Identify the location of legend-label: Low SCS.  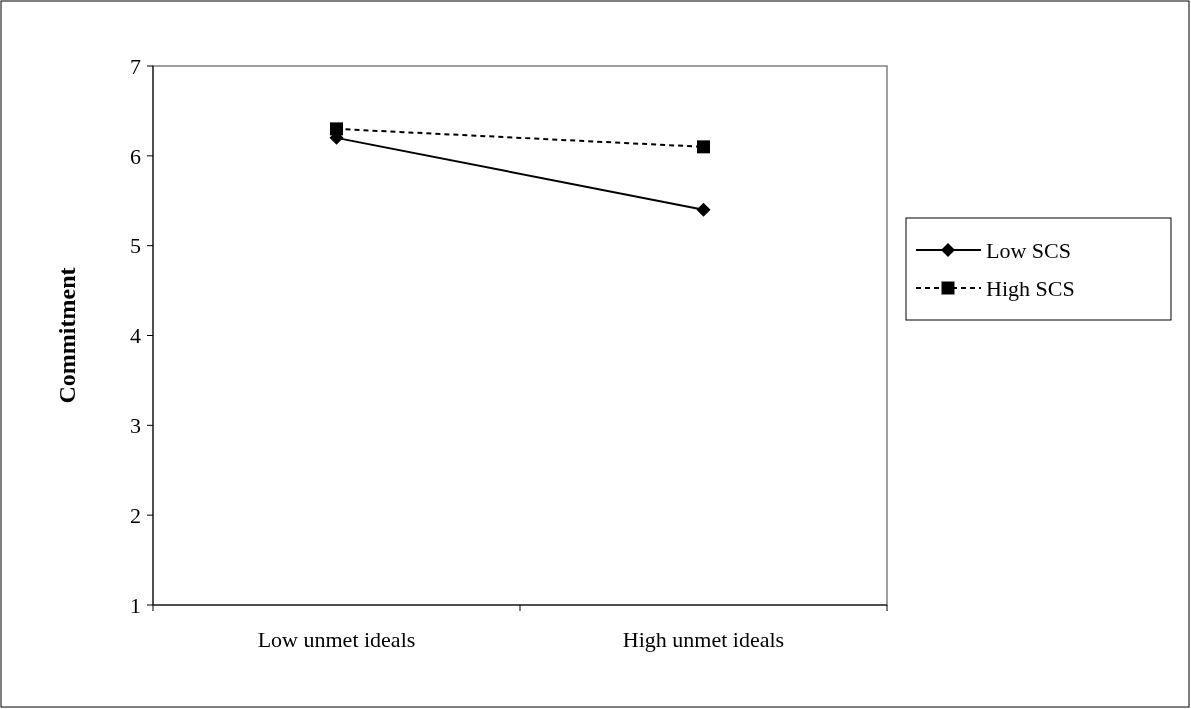
(1028, 250).